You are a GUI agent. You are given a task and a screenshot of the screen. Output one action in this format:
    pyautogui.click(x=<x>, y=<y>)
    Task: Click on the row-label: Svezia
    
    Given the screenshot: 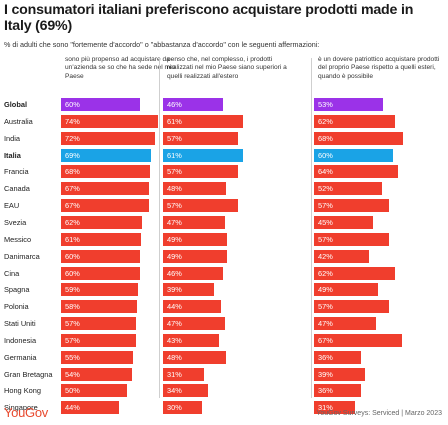 What is the action you would take?
    pyautogui.click(x=15, y=222)
    